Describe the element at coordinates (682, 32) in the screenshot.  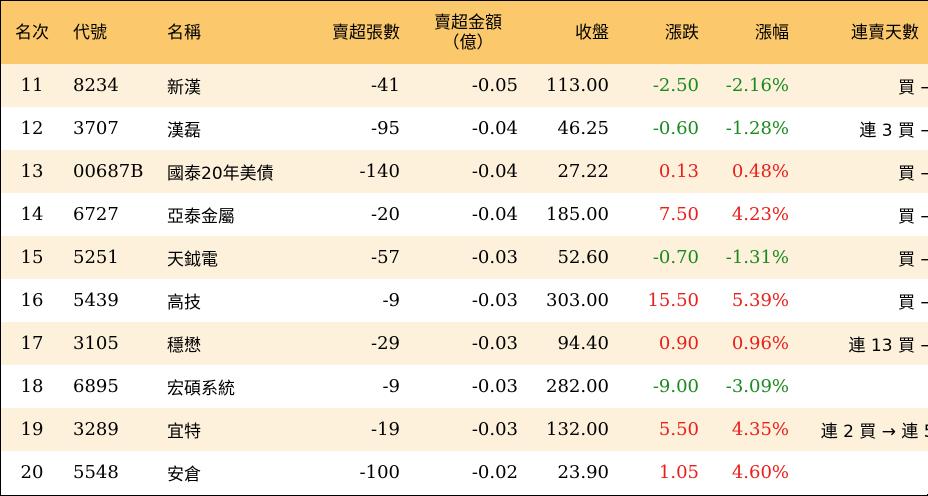
I see `header-change: 漲跌` at that location.